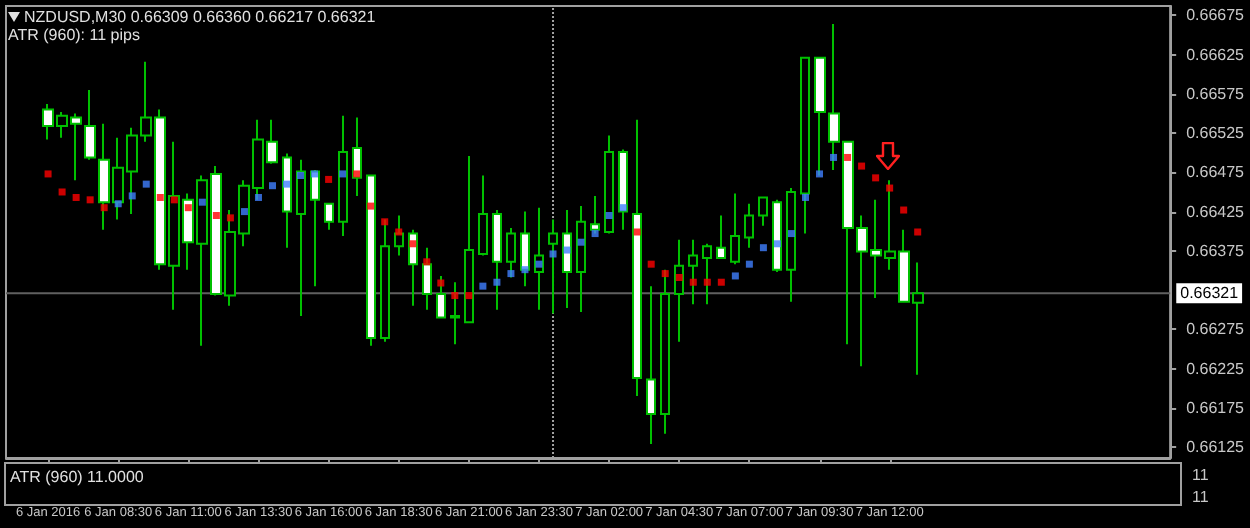 This screenshot has height=528, width=1250. Describe the element at coordinates (200, 17) in the screenshot. I see `chart-title: NZDUSD,M30 0.66309 0.66360 0.66217 0.66321` at that location.